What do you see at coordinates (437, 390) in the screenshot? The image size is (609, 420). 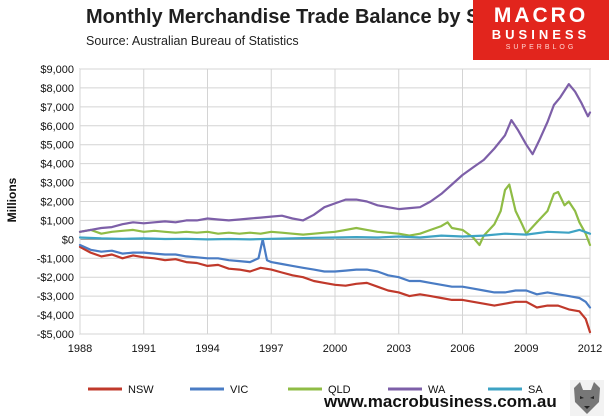 I see `legend-label-wa: WA` at bounding box center [437, 390].